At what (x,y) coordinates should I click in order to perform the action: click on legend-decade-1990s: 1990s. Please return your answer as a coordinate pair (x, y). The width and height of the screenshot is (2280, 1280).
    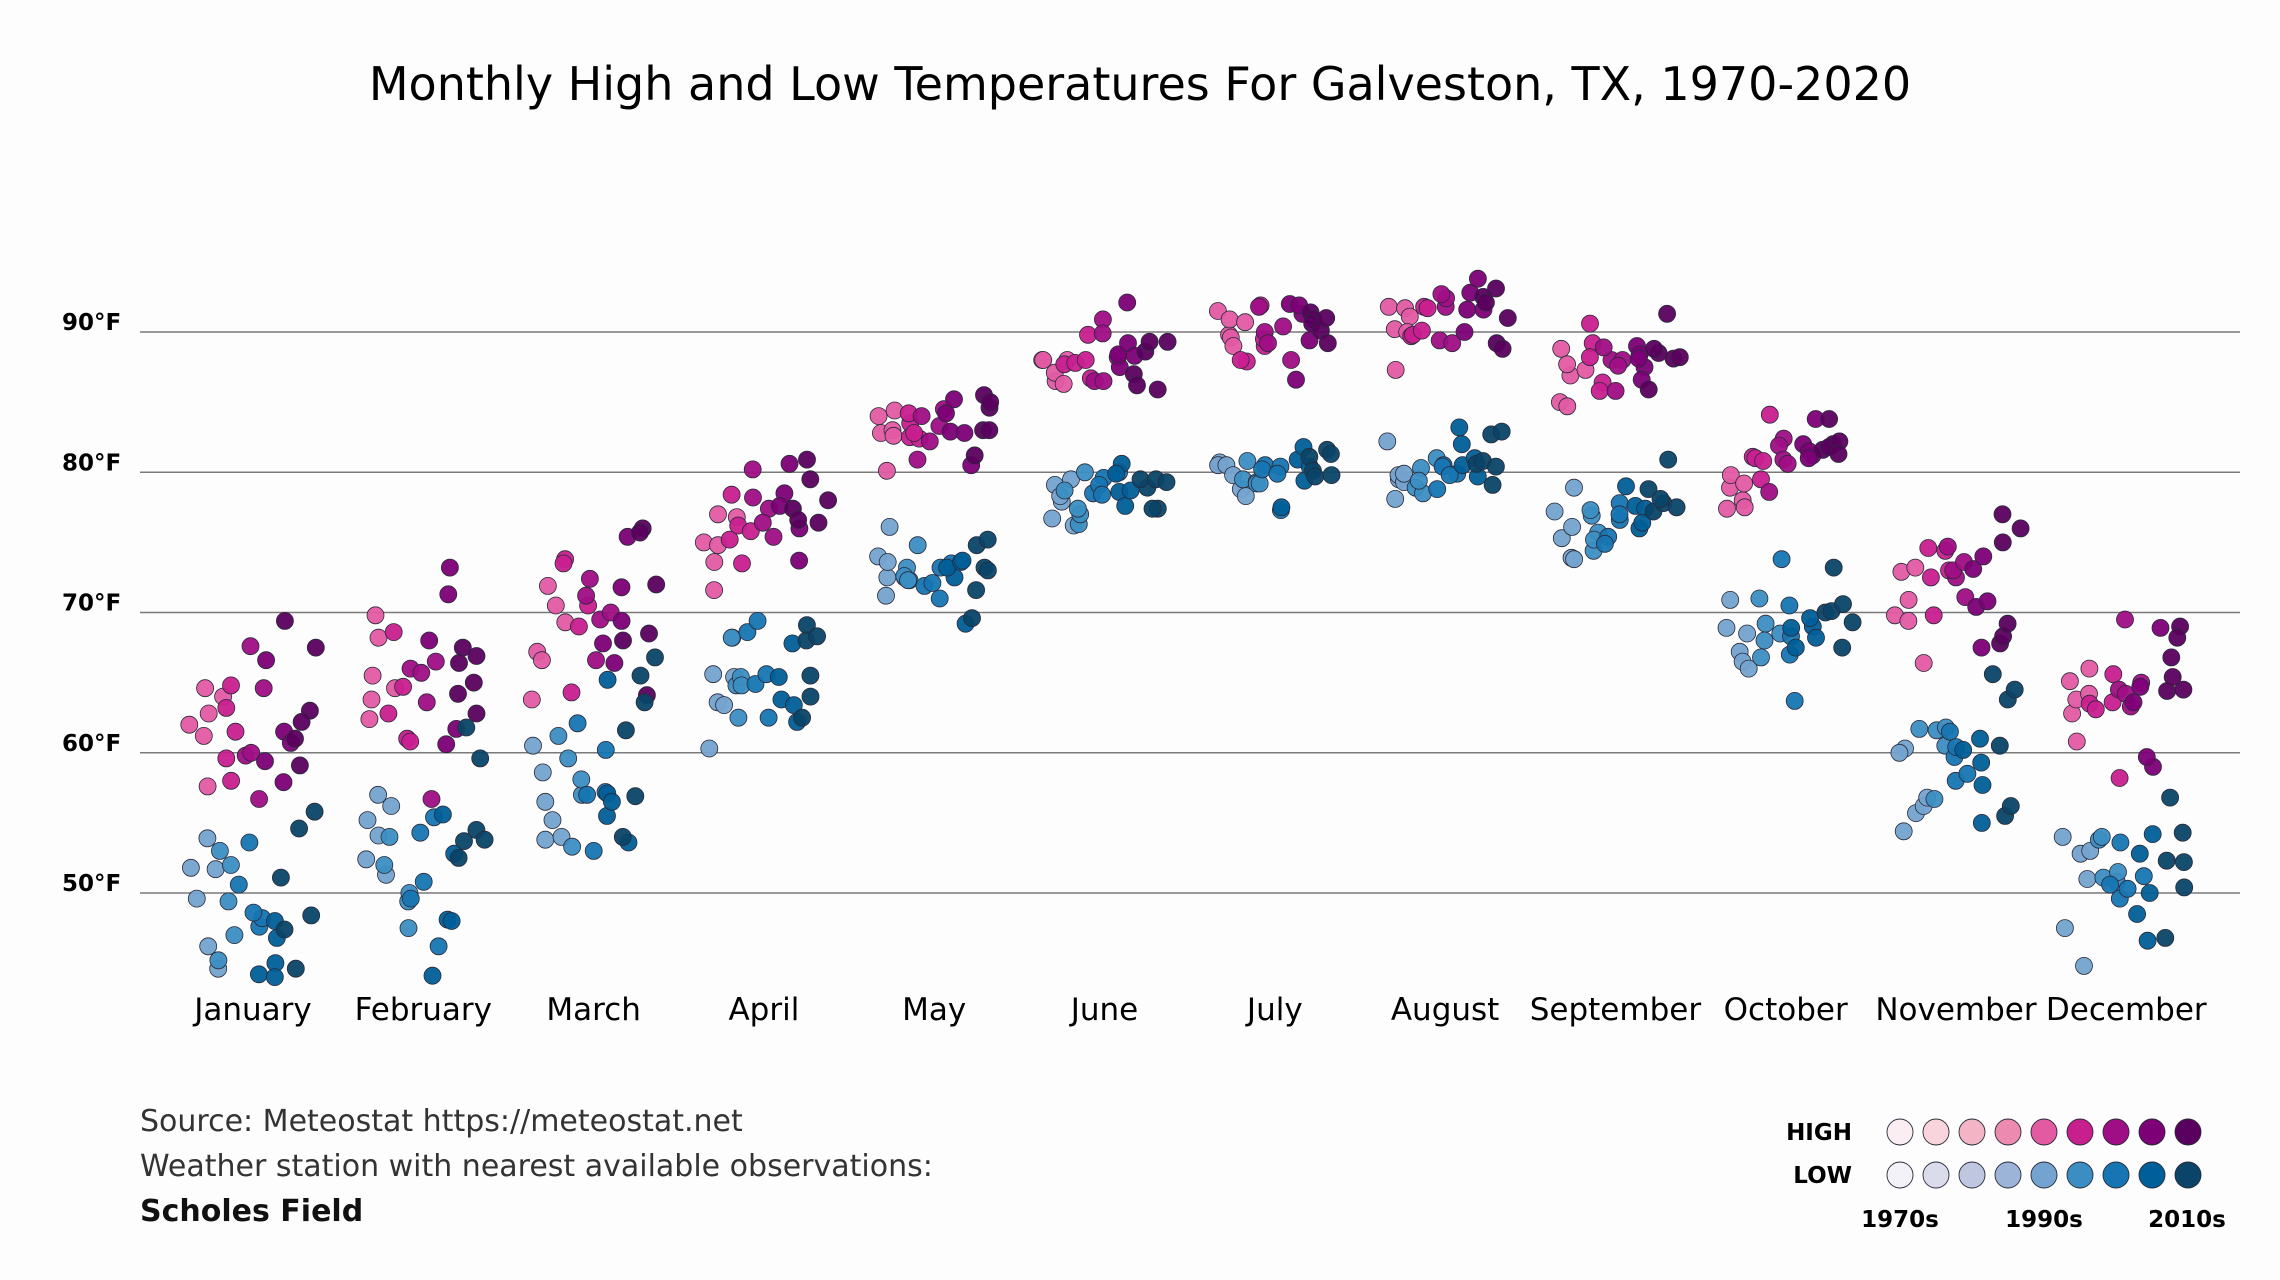
    Looking at the image, I should click on (2044, 1220).